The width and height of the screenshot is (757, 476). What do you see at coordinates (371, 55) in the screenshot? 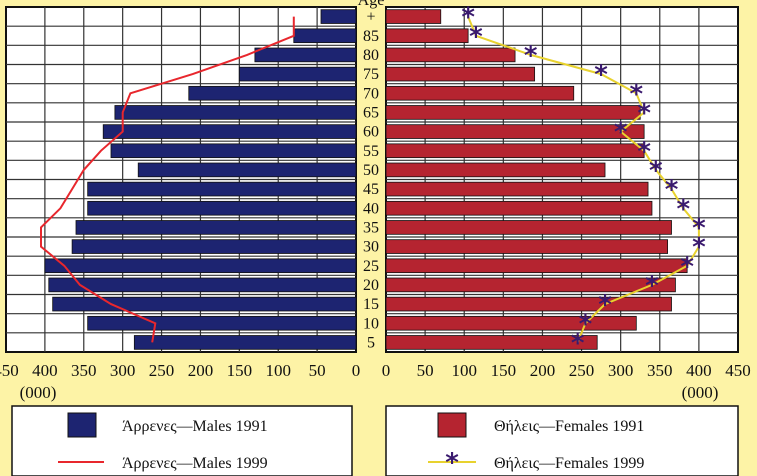
I see `age-label: 80` at bounding box center [371, 55].